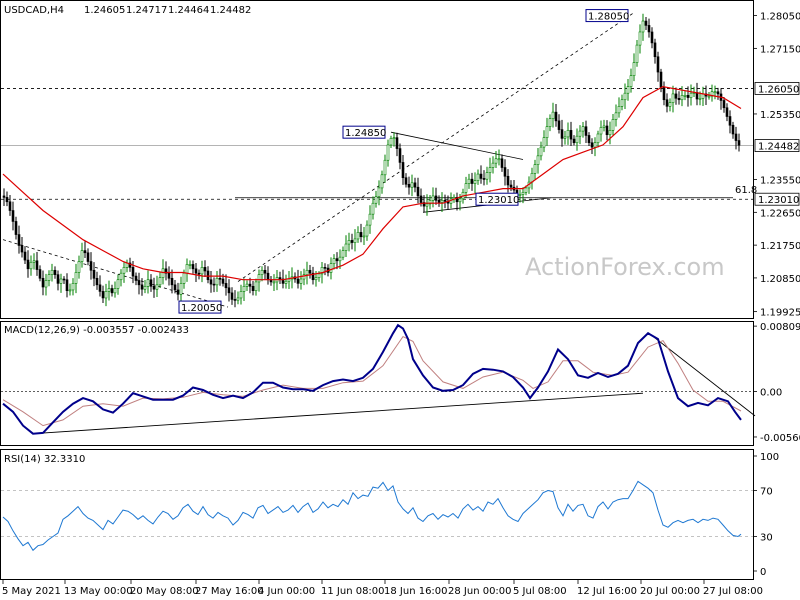 The height and width of the screenshot is (600, 800). What do you see at coordinates (353, 591) in the screenshot?
I see `x-tick-label: 11 Jun 08:00` at bounding box center [353, 591].